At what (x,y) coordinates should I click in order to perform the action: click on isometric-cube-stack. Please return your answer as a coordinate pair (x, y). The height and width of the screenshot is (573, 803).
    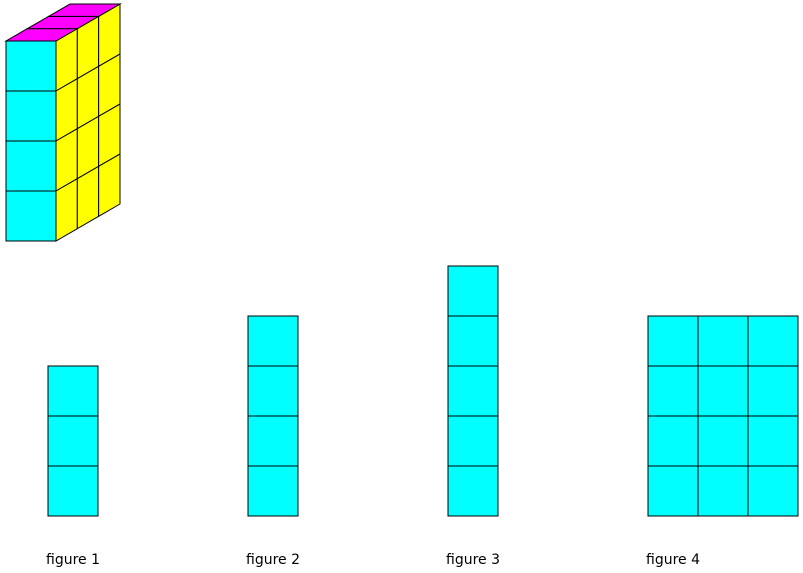
    Looking at the image, I should click on (63, 122).